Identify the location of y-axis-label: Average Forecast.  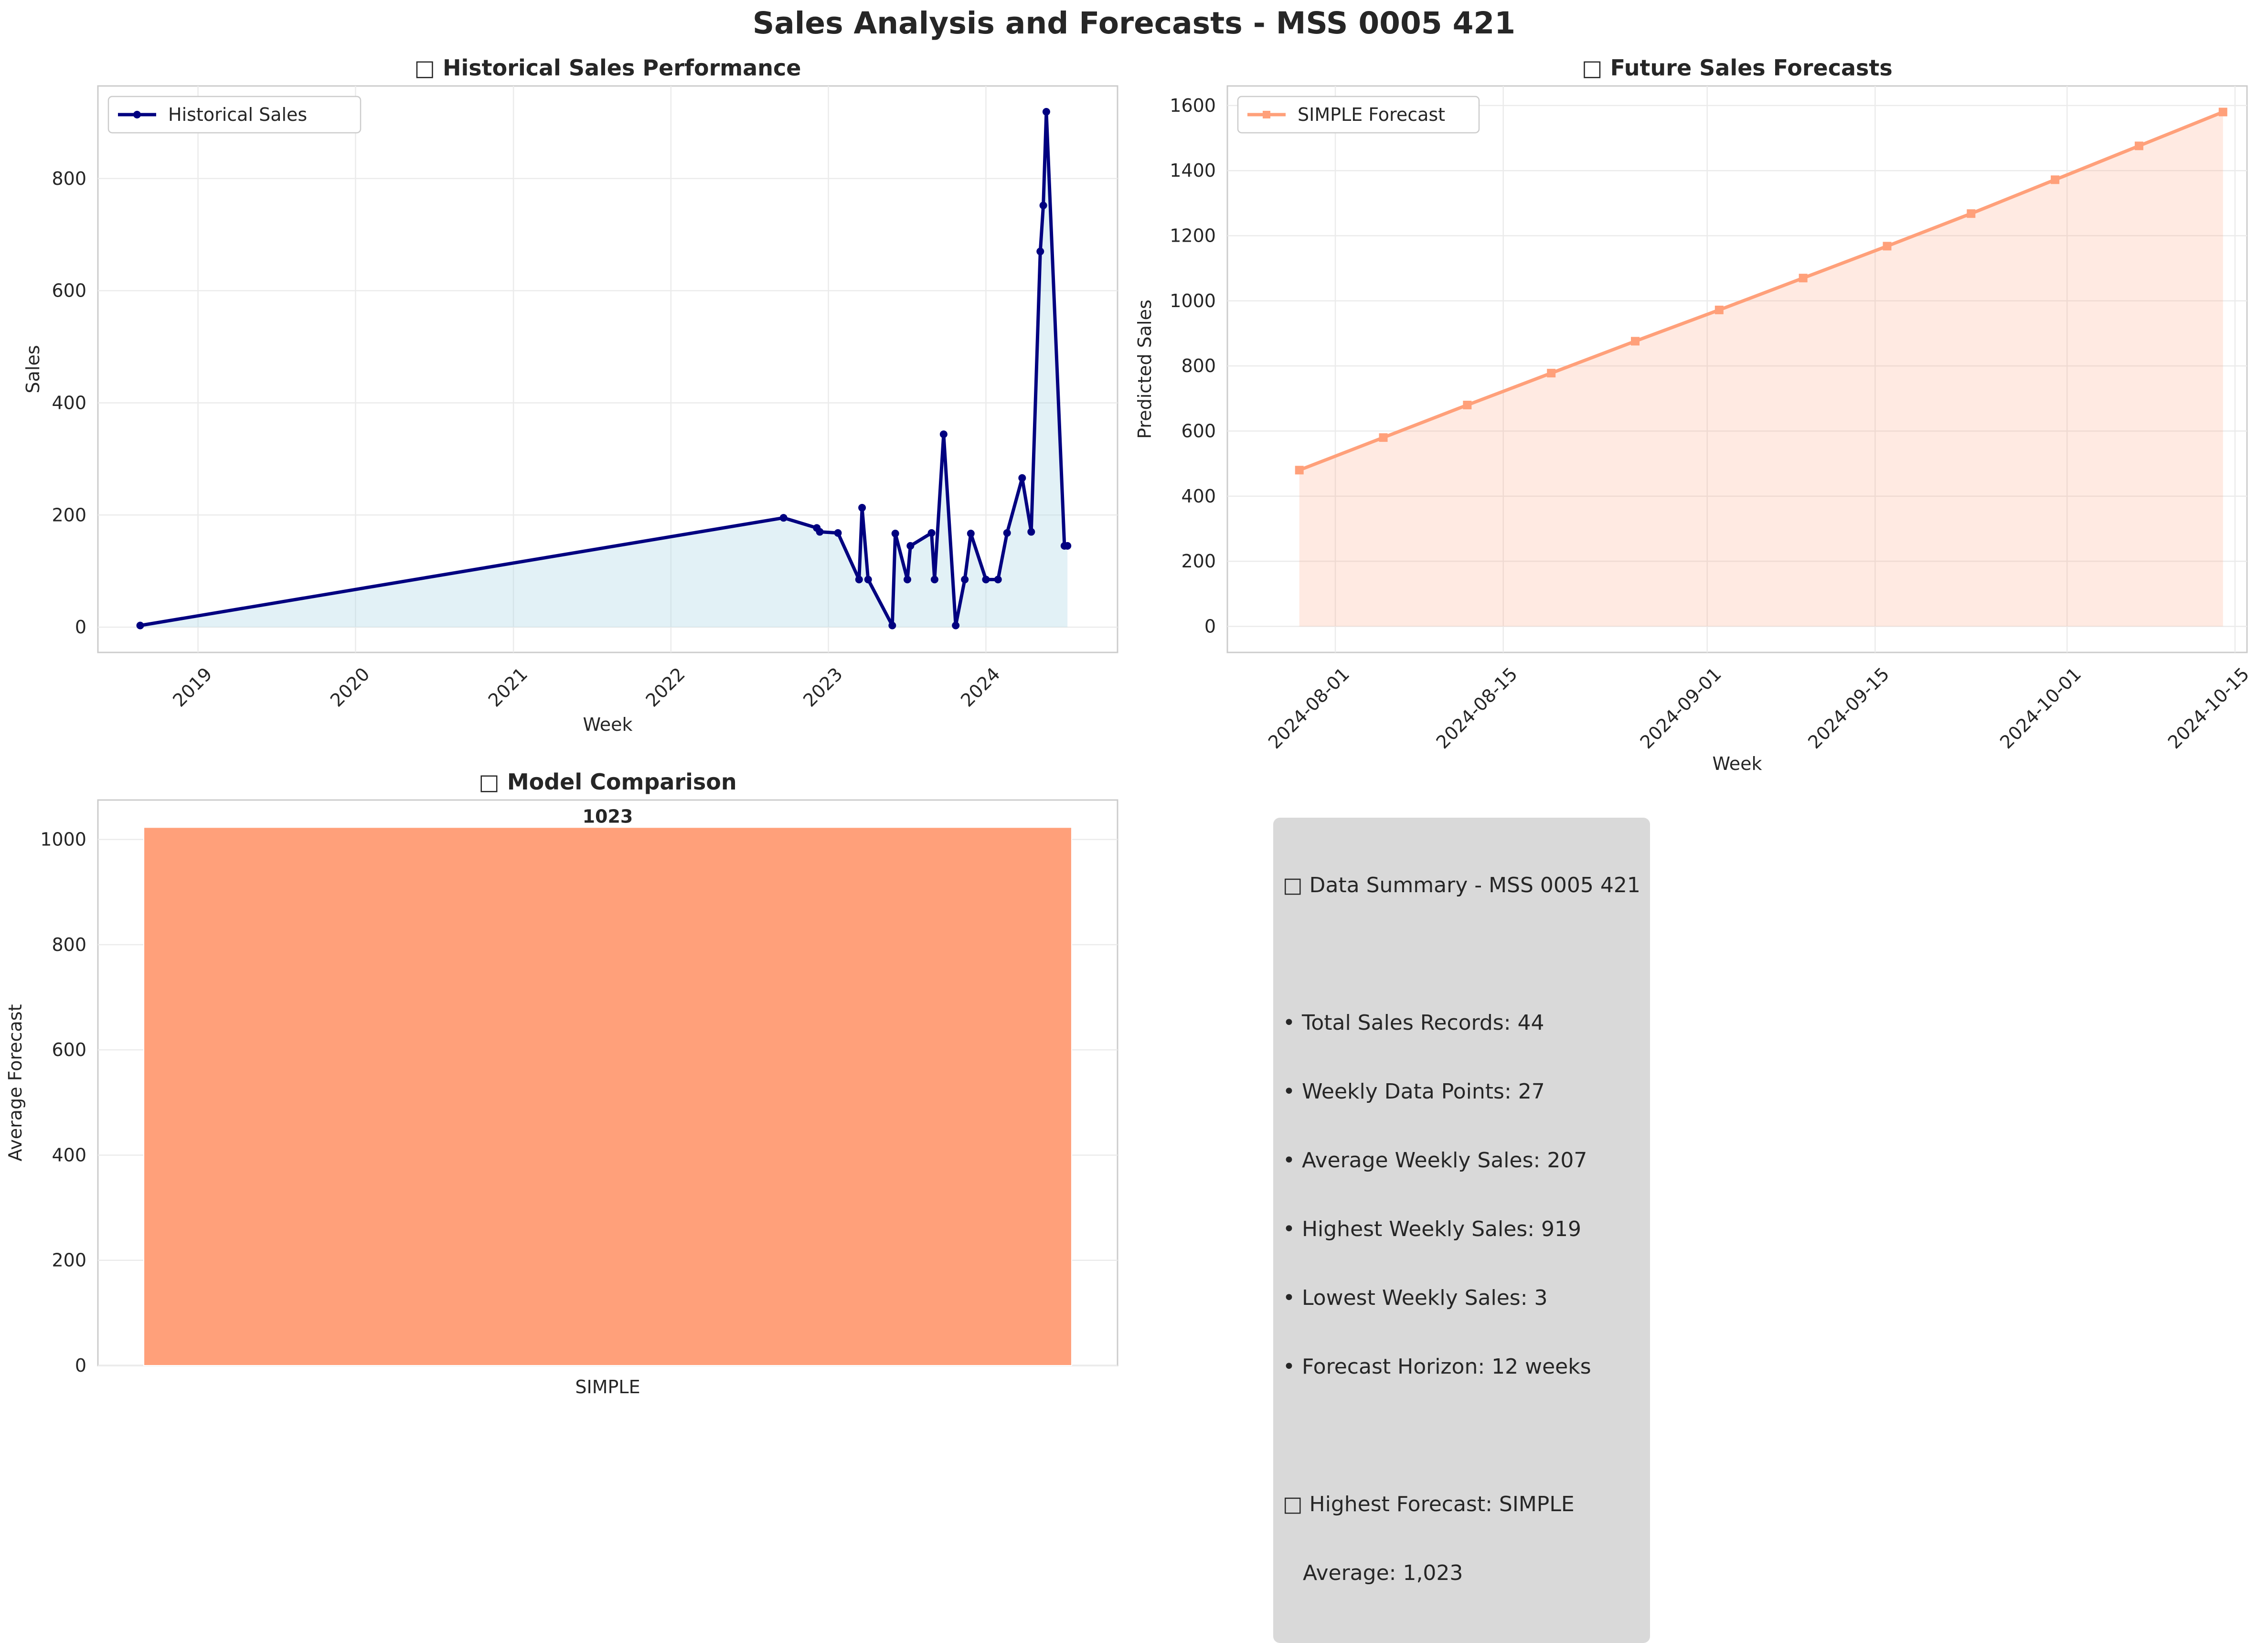
(15, 1083).